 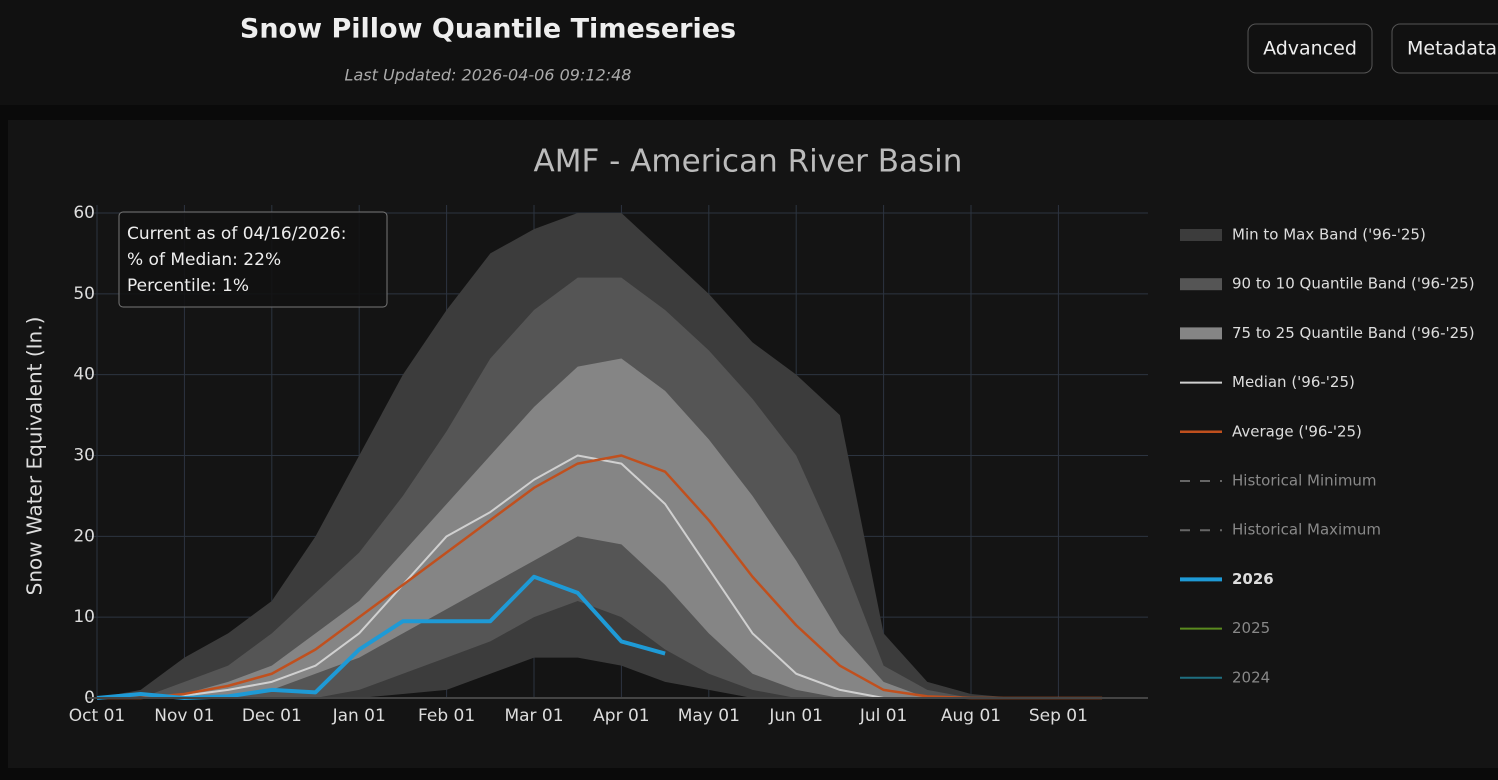 I want to click on x-tick-label: Oct 01, so click(x=97, y=716).